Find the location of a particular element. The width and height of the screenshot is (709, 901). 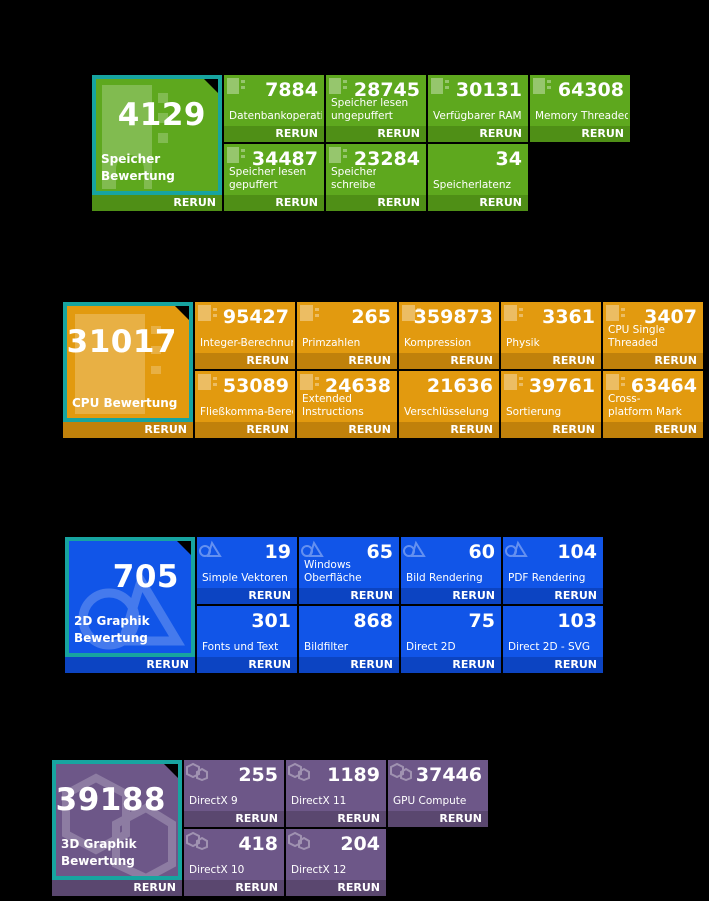

graphics2d-test-tile: 65 Windows Oberfläche RERUN is located at coordinates (349, 570).